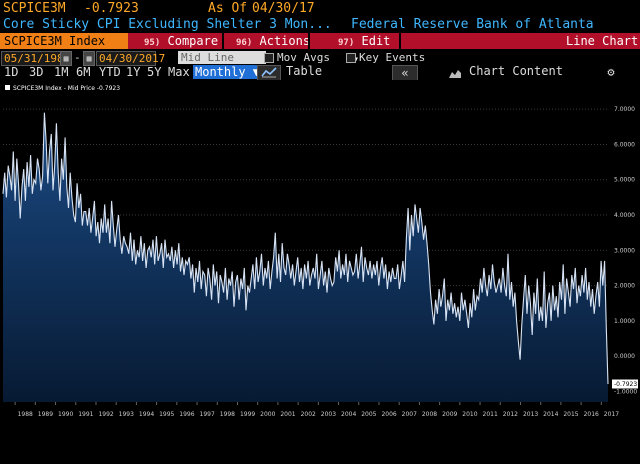 This screenshot has width=640, height=464. What do you see at coordinates (624, 286) in the screenshot?
I see `y-tick-label: 2.0000` at bounding box center [624, 286].